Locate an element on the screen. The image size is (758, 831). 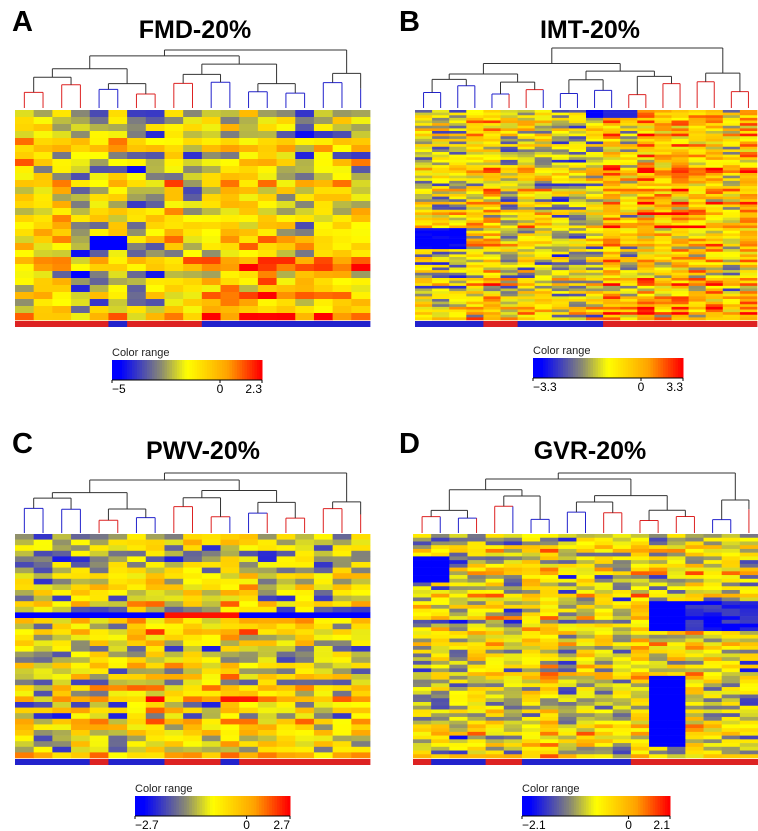
legend-title: Color range is located at coordinates (561, 351).